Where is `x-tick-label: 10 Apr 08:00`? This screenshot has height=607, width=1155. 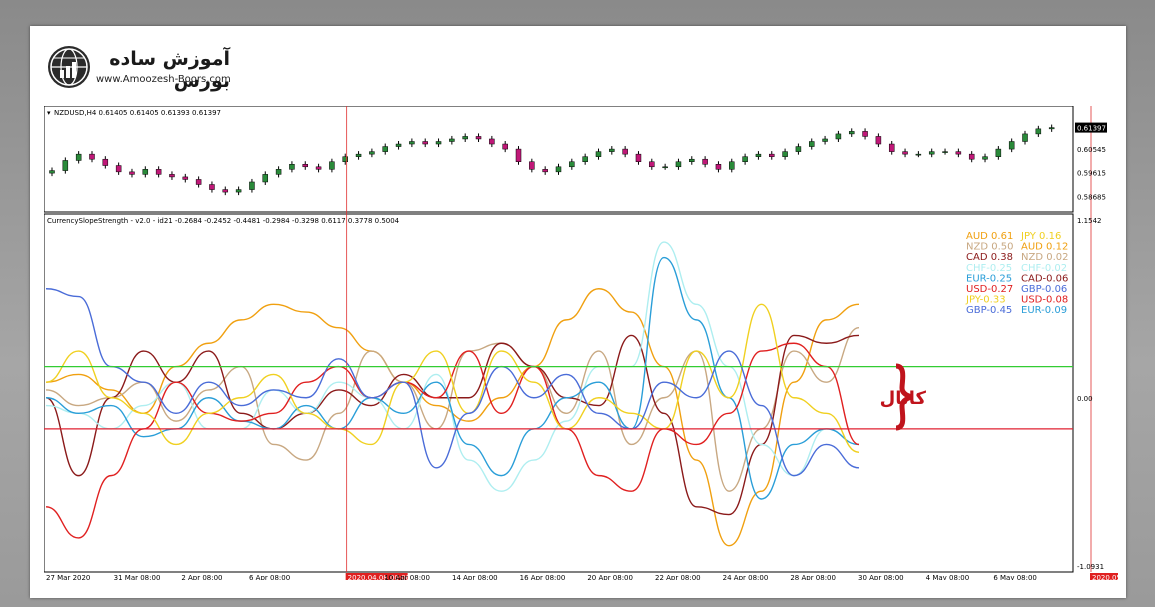
x-tick-label: 10 Apr 08:00 is located at coordinates (407, 577).